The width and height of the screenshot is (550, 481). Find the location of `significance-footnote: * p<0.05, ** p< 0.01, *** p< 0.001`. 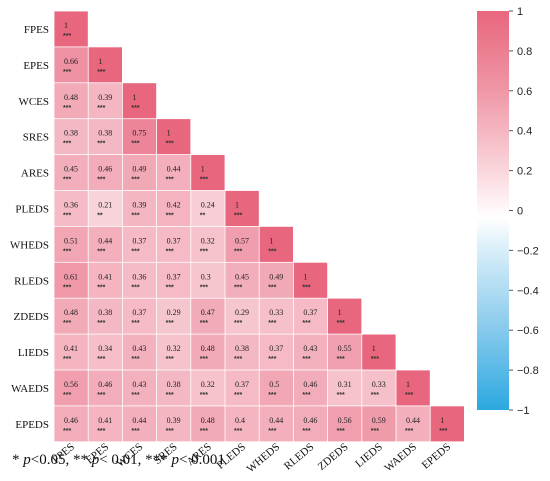

significance-footnote: * p<0.05, ** p< 0.01, *** p< 0.001 is located at coordinates (118, 460).